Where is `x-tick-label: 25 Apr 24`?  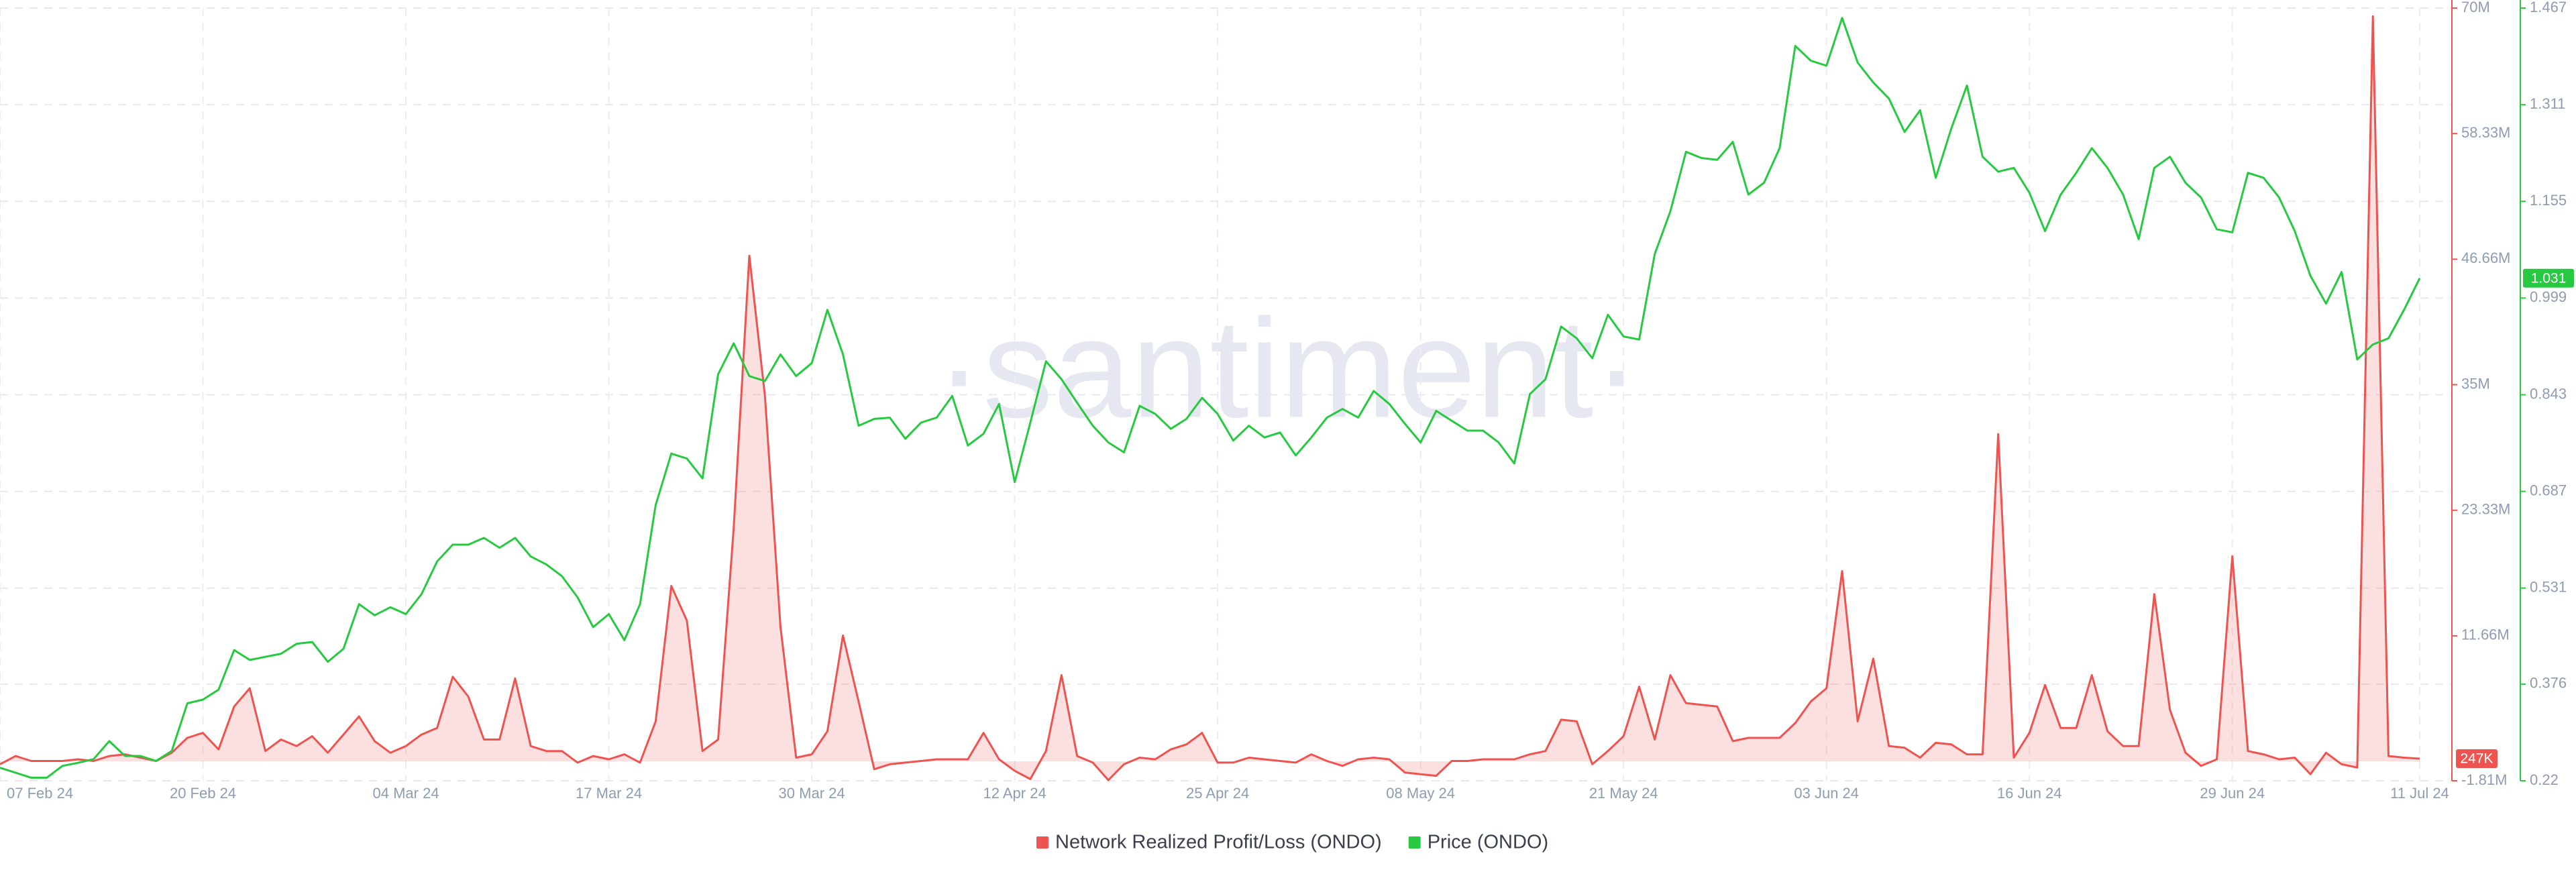
x-tick-label: 25 Apr 24 is located at coordinates (1217, 793).